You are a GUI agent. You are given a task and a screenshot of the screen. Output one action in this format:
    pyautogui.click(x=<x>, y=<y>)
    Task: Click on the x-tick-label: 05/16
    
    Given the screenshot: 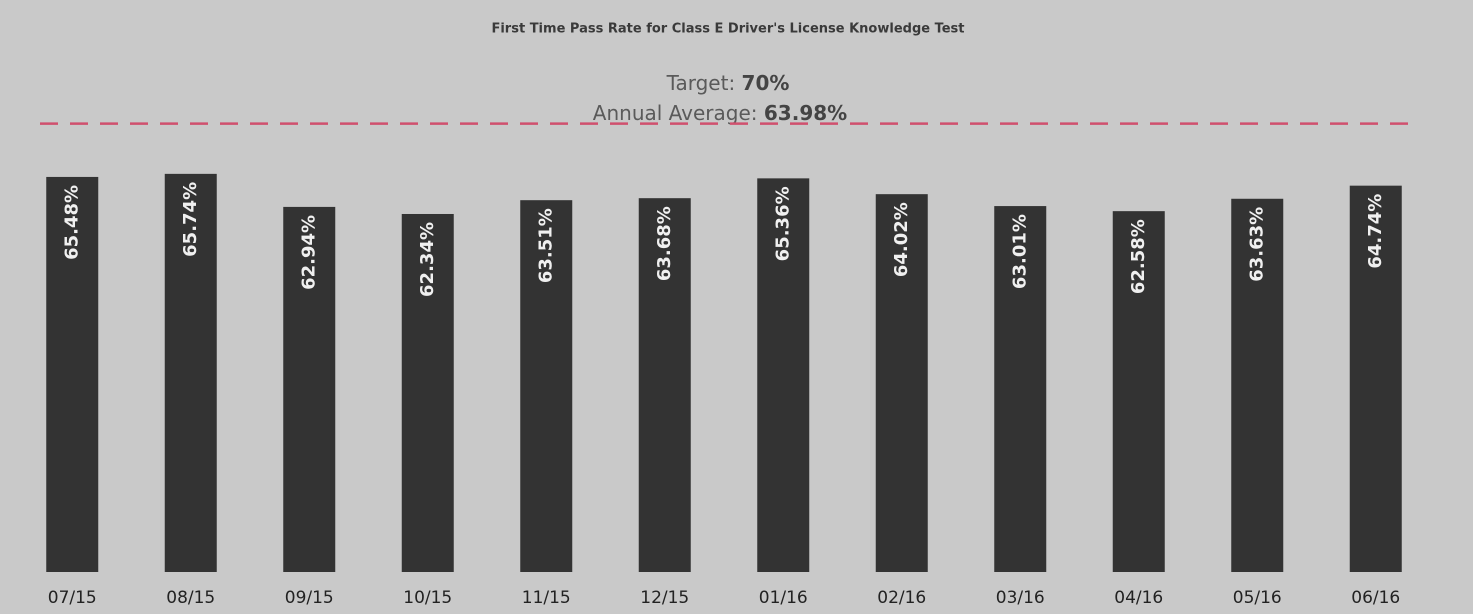 What is the action you would take?
    pyautogui.click(x=1257, y=598)
    